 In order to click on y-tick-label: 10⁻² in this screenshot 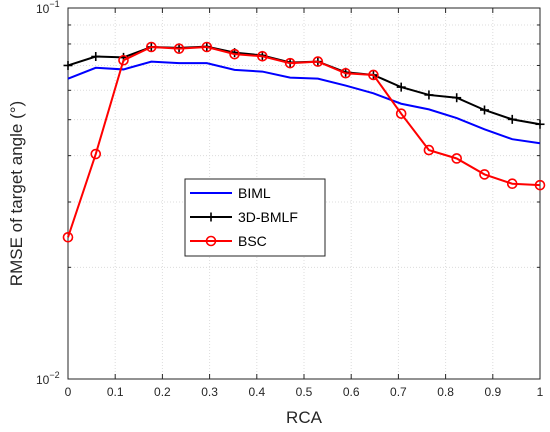, I will do `click(48, 378)`.